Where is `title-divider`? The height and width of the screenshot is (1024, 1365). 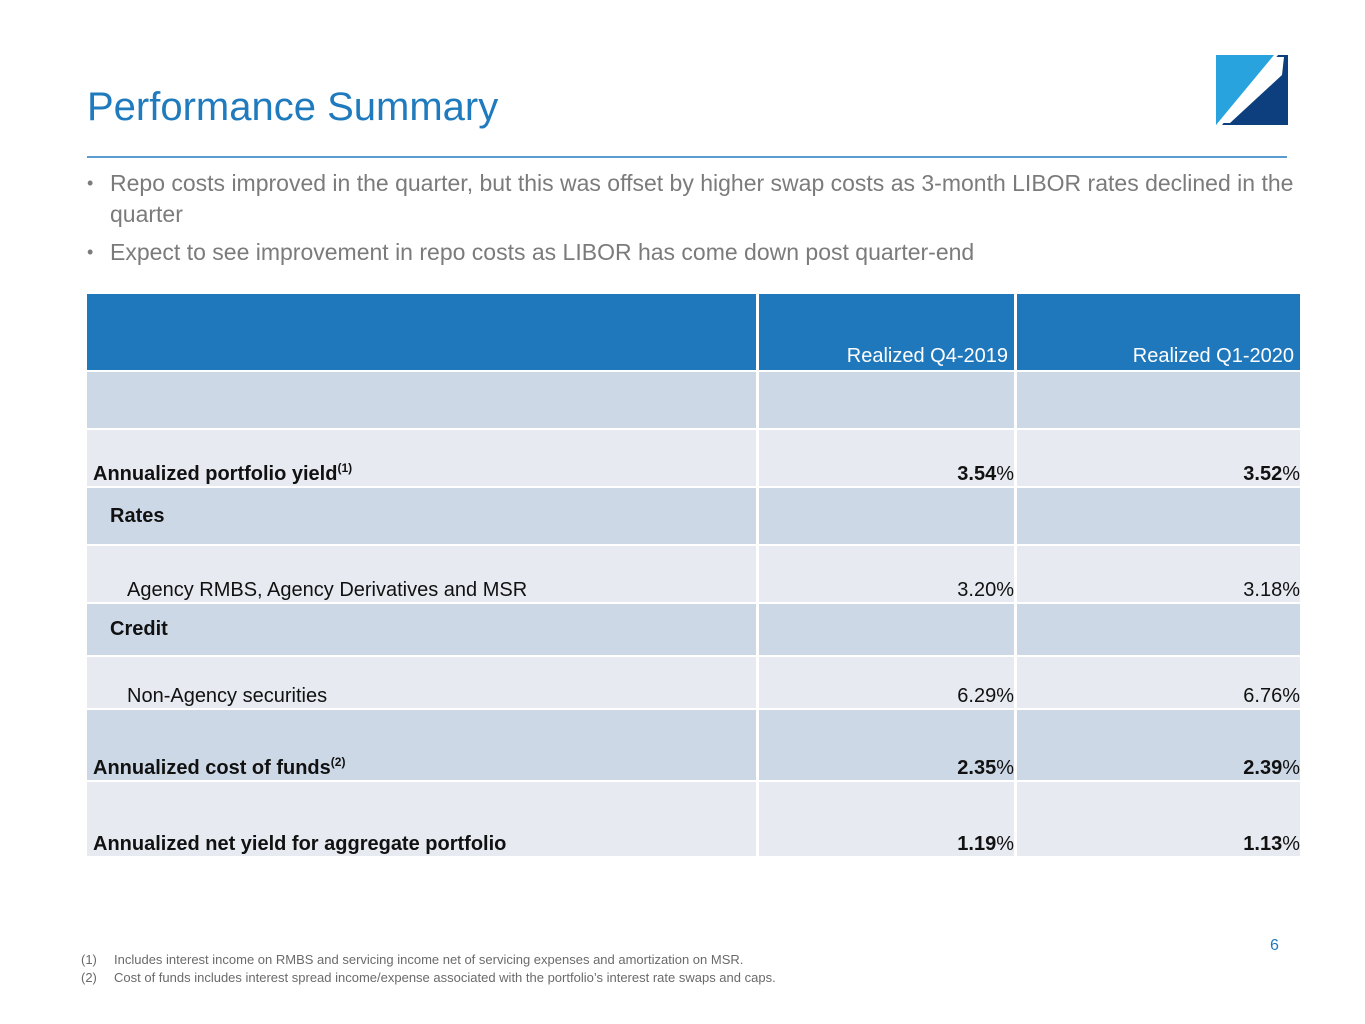
title-divider is located at coordinates (687, 157).